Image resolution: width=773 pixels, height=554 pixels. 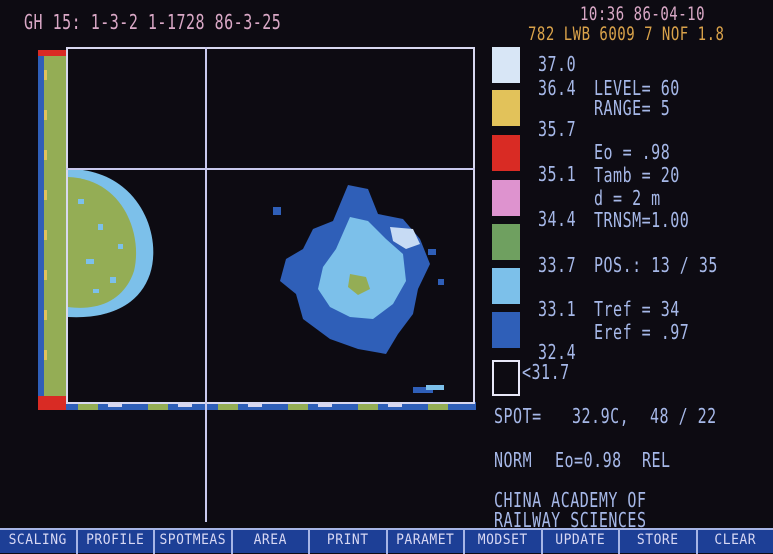 What do you see at coordinates (270, 169) in the screenshot?
I see `horizontal-cursor` at bounding box center [270, 169].